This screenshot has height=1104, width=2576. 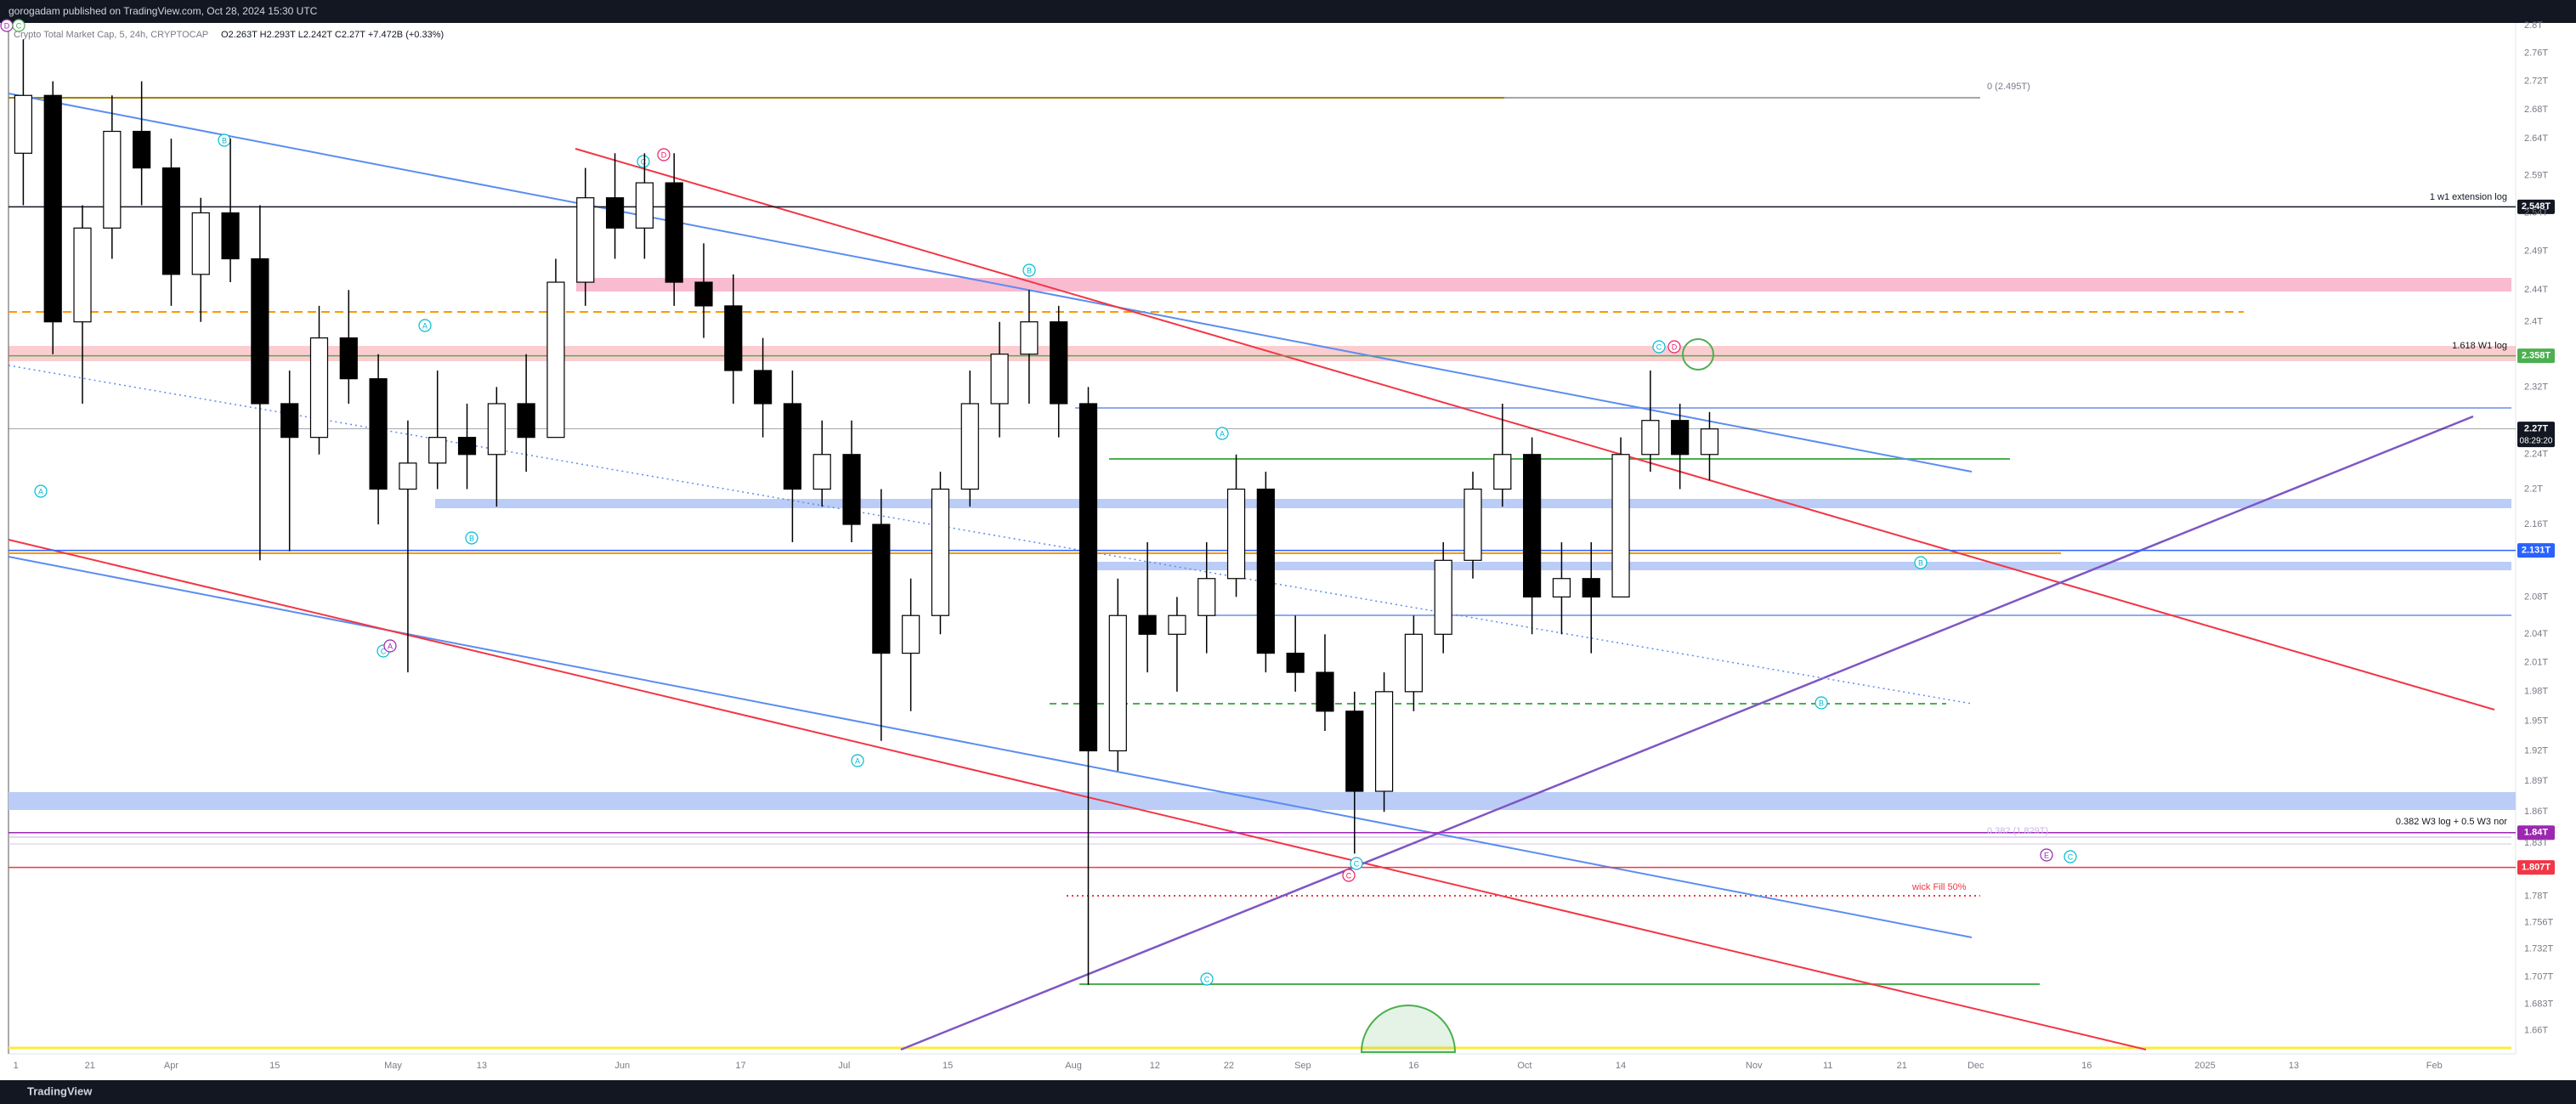 I want to click on x-tick-label: Dec, so click(x=1975, y=1066).